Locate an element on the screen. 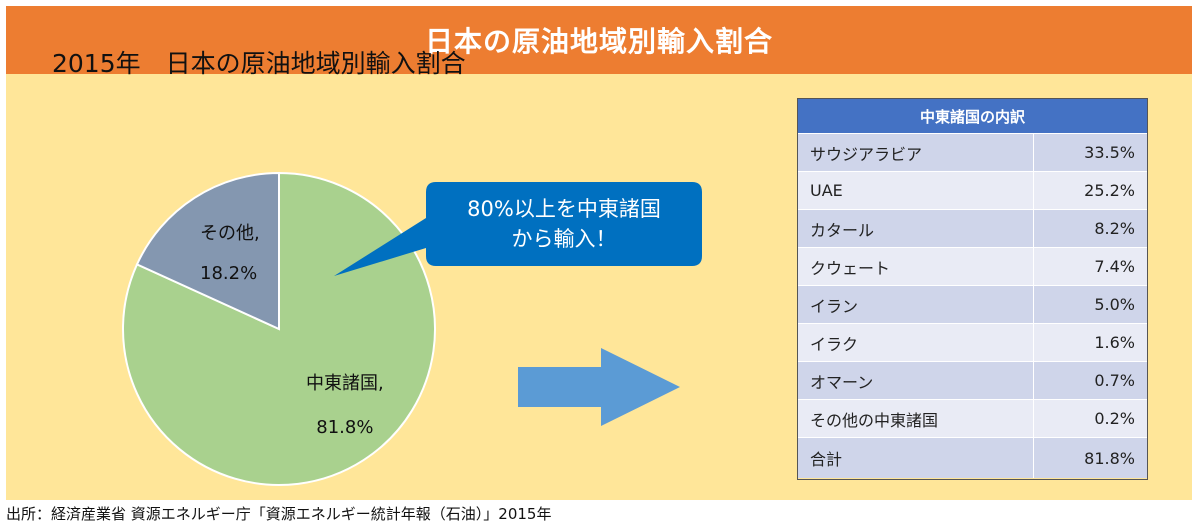 The width and height of the screenshot is (1200, 530). table-row: イラク 1.6% is located at coordinates (972, 343).